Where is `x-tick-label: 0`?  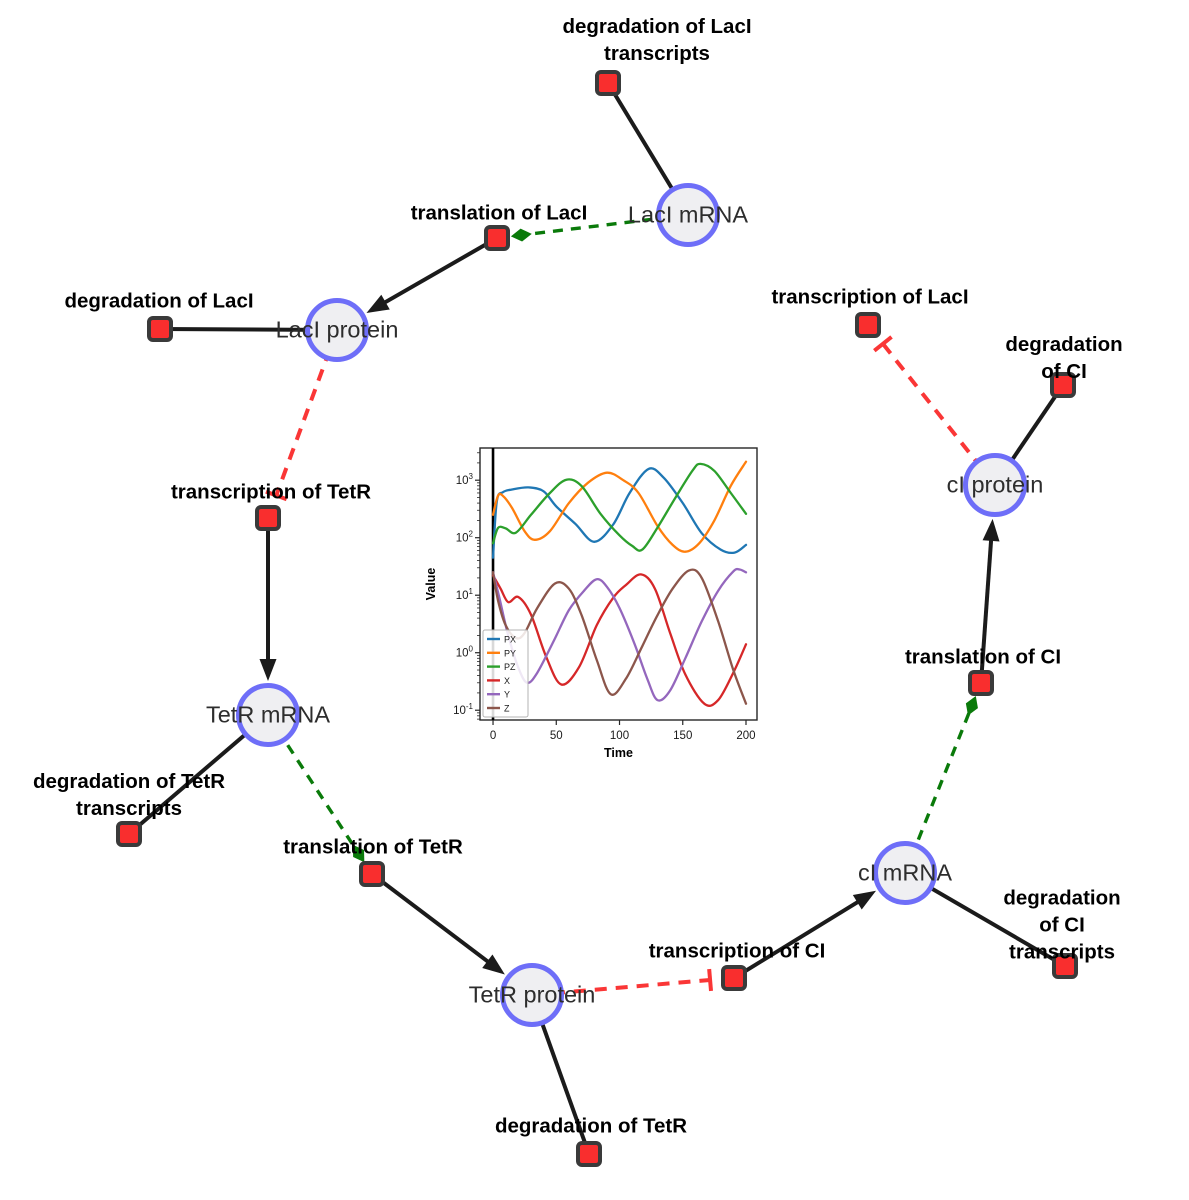
x-tick-label: 0 is located at coordinates (493, 736).